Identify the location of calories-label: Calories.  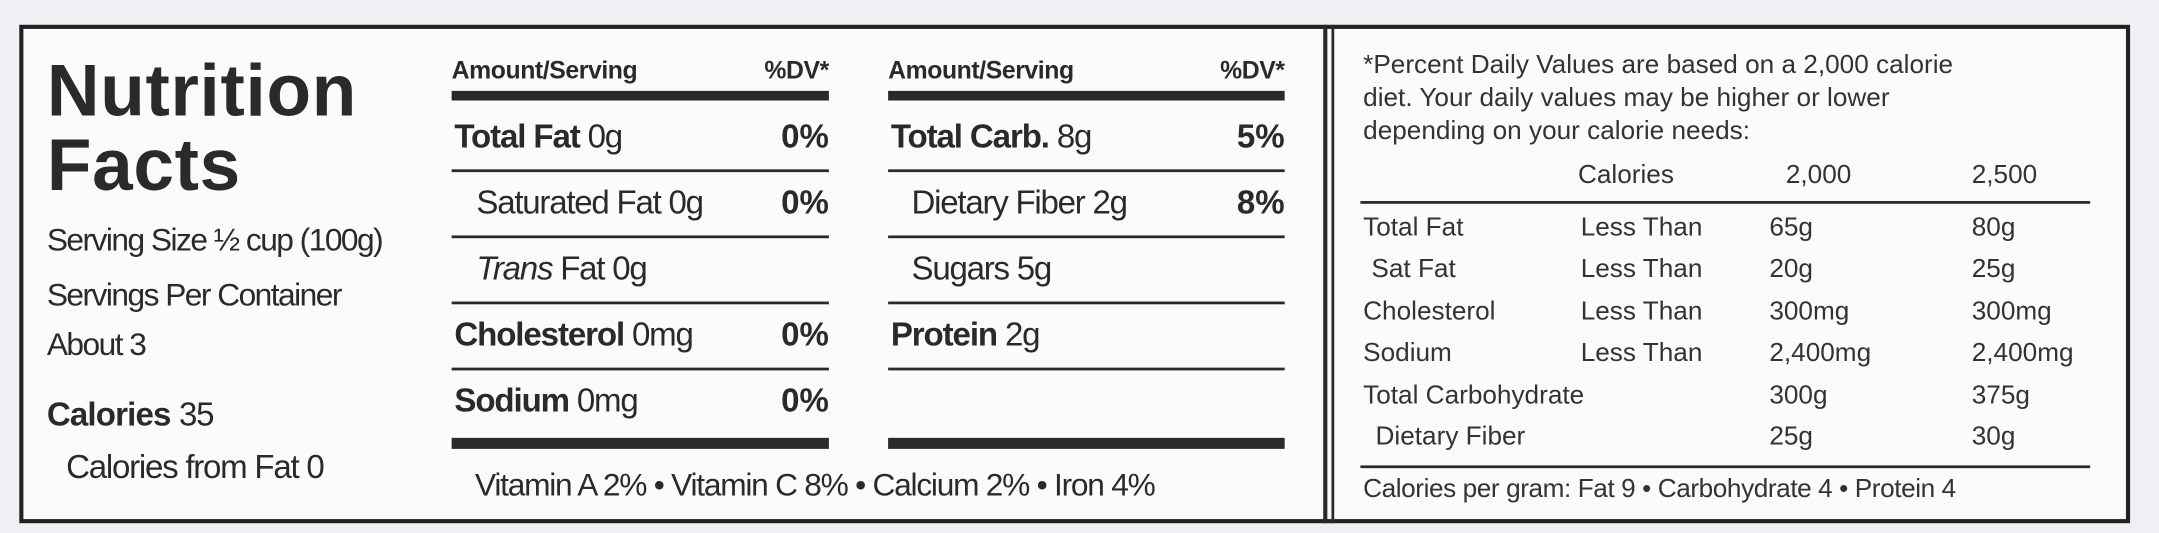
(109, 415).